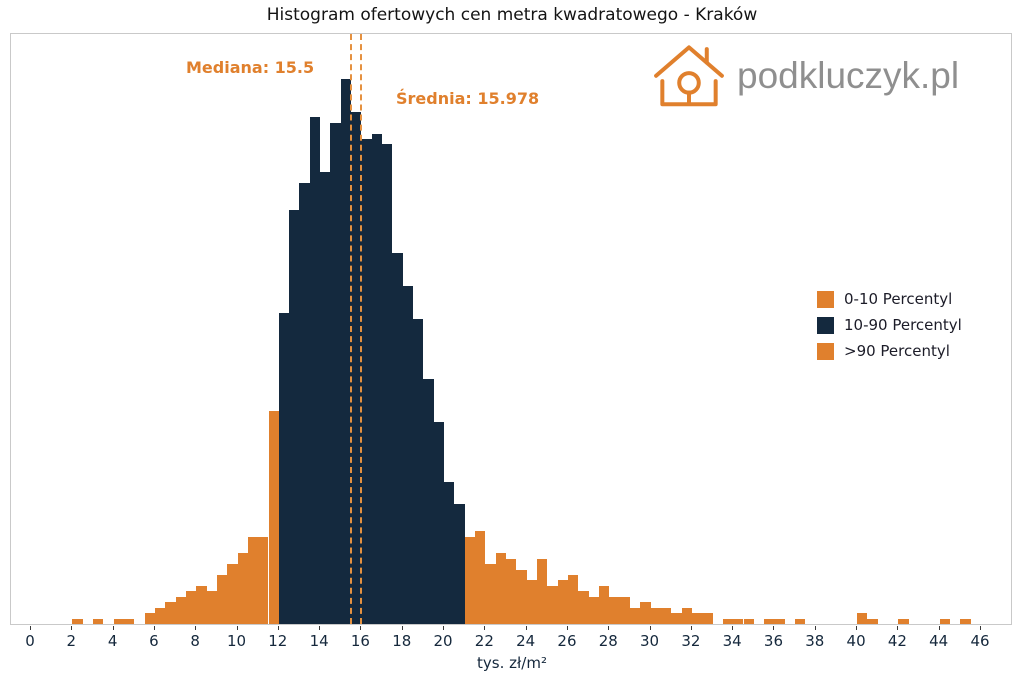 Image resolution: width=1024 pixels, height=680 pixels. What do you see at coordinates (773, 641) in the screenshot?
I see `x-tick-label: 36` at bounding box center [773, 641].